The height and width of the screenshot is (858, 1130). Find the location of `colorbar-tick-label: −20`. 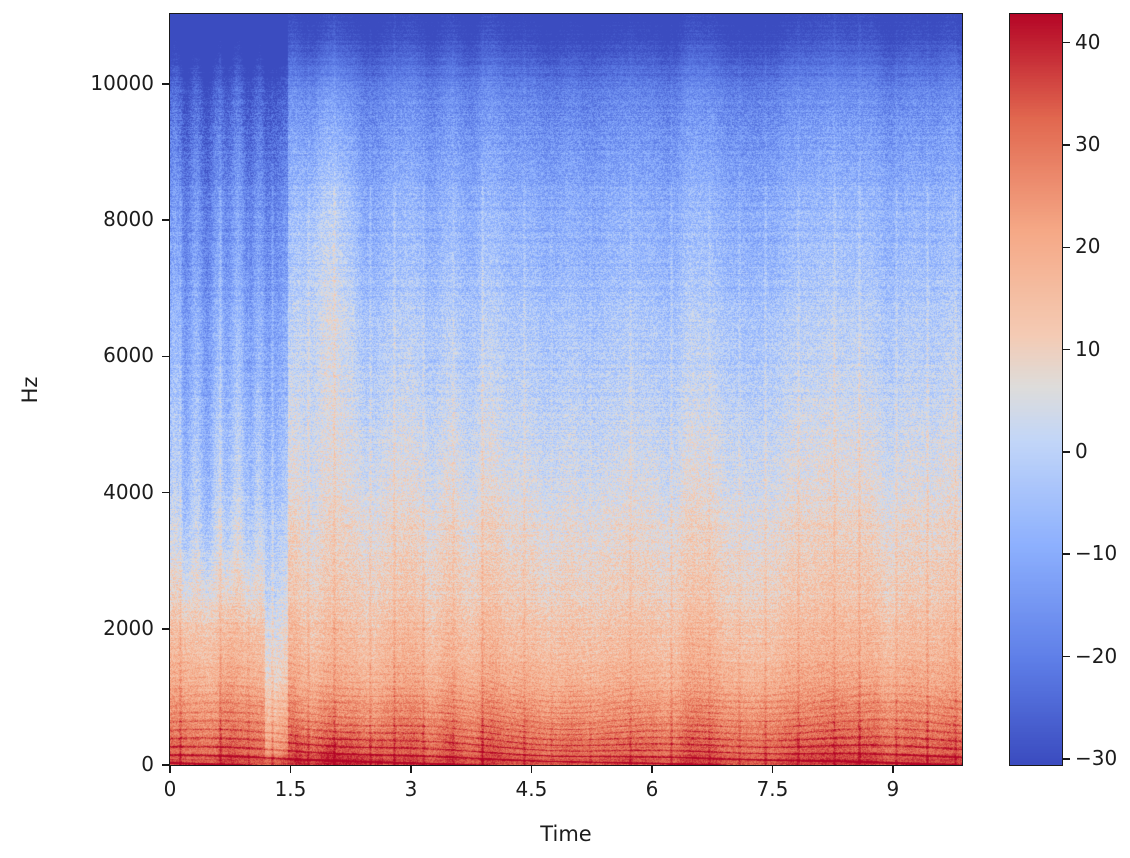

colorbar-tick-label: −20 is located at coordinates (1096, 655).